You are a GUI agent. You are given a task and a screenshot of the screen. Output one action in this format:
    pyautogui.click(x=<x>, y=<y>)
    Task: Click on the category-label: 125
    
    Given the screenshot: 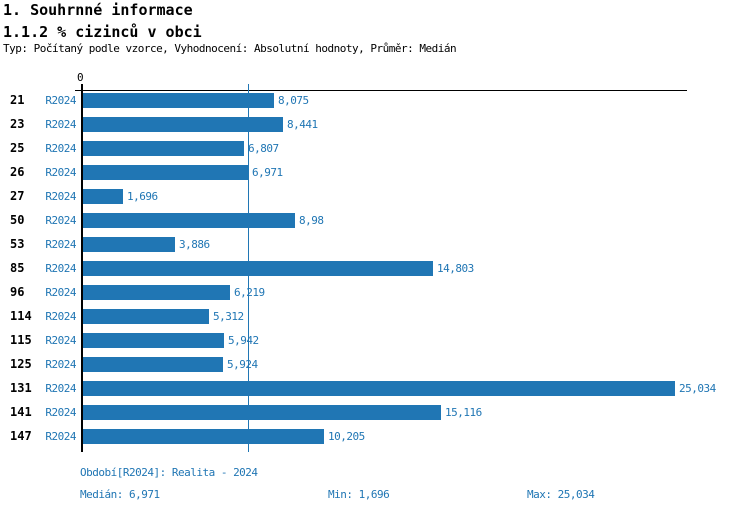 What is the action you would take?
    pyautogui.click(x=21, y=364)
    